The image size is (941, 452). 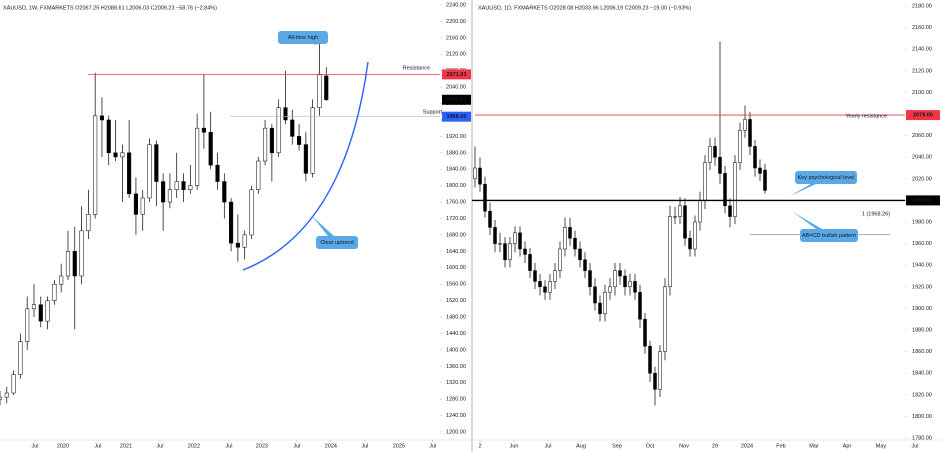 I want to click on callout-text: AB=CD bullish pattern, so click(x=829, y=236).